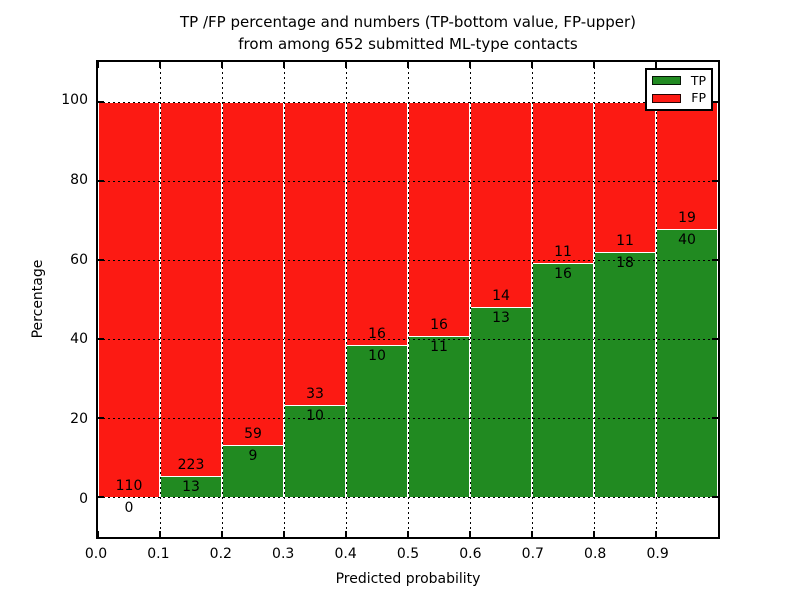  What do you see at coordinates (666, 98) in the screenshot?
I see `legend-swatch-fp` at bounding box center [666, 98].